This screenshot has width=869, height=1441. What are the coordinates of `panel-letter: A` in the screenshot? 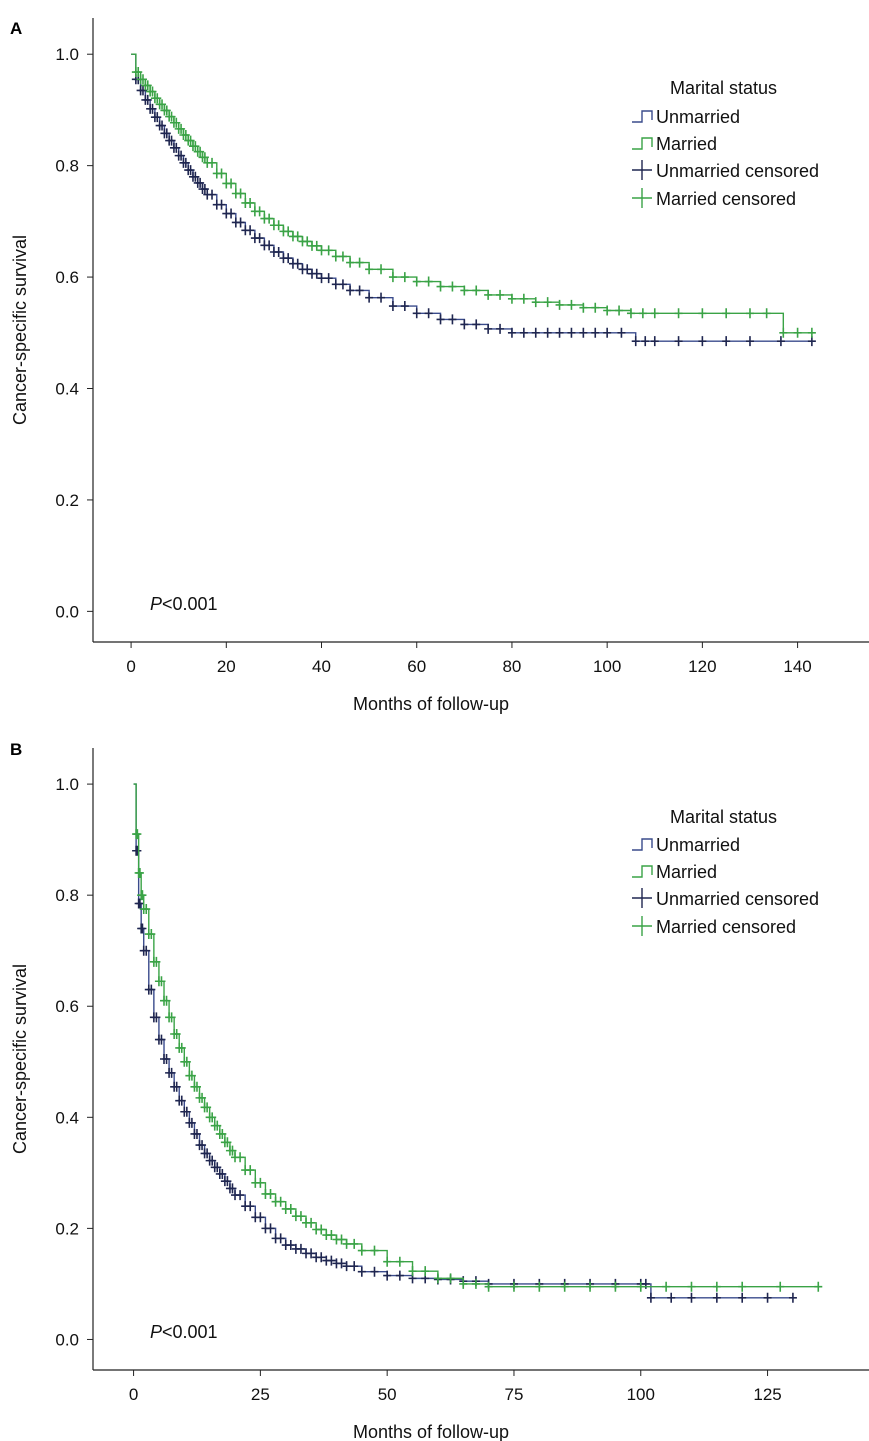 It's located at (16, 28).